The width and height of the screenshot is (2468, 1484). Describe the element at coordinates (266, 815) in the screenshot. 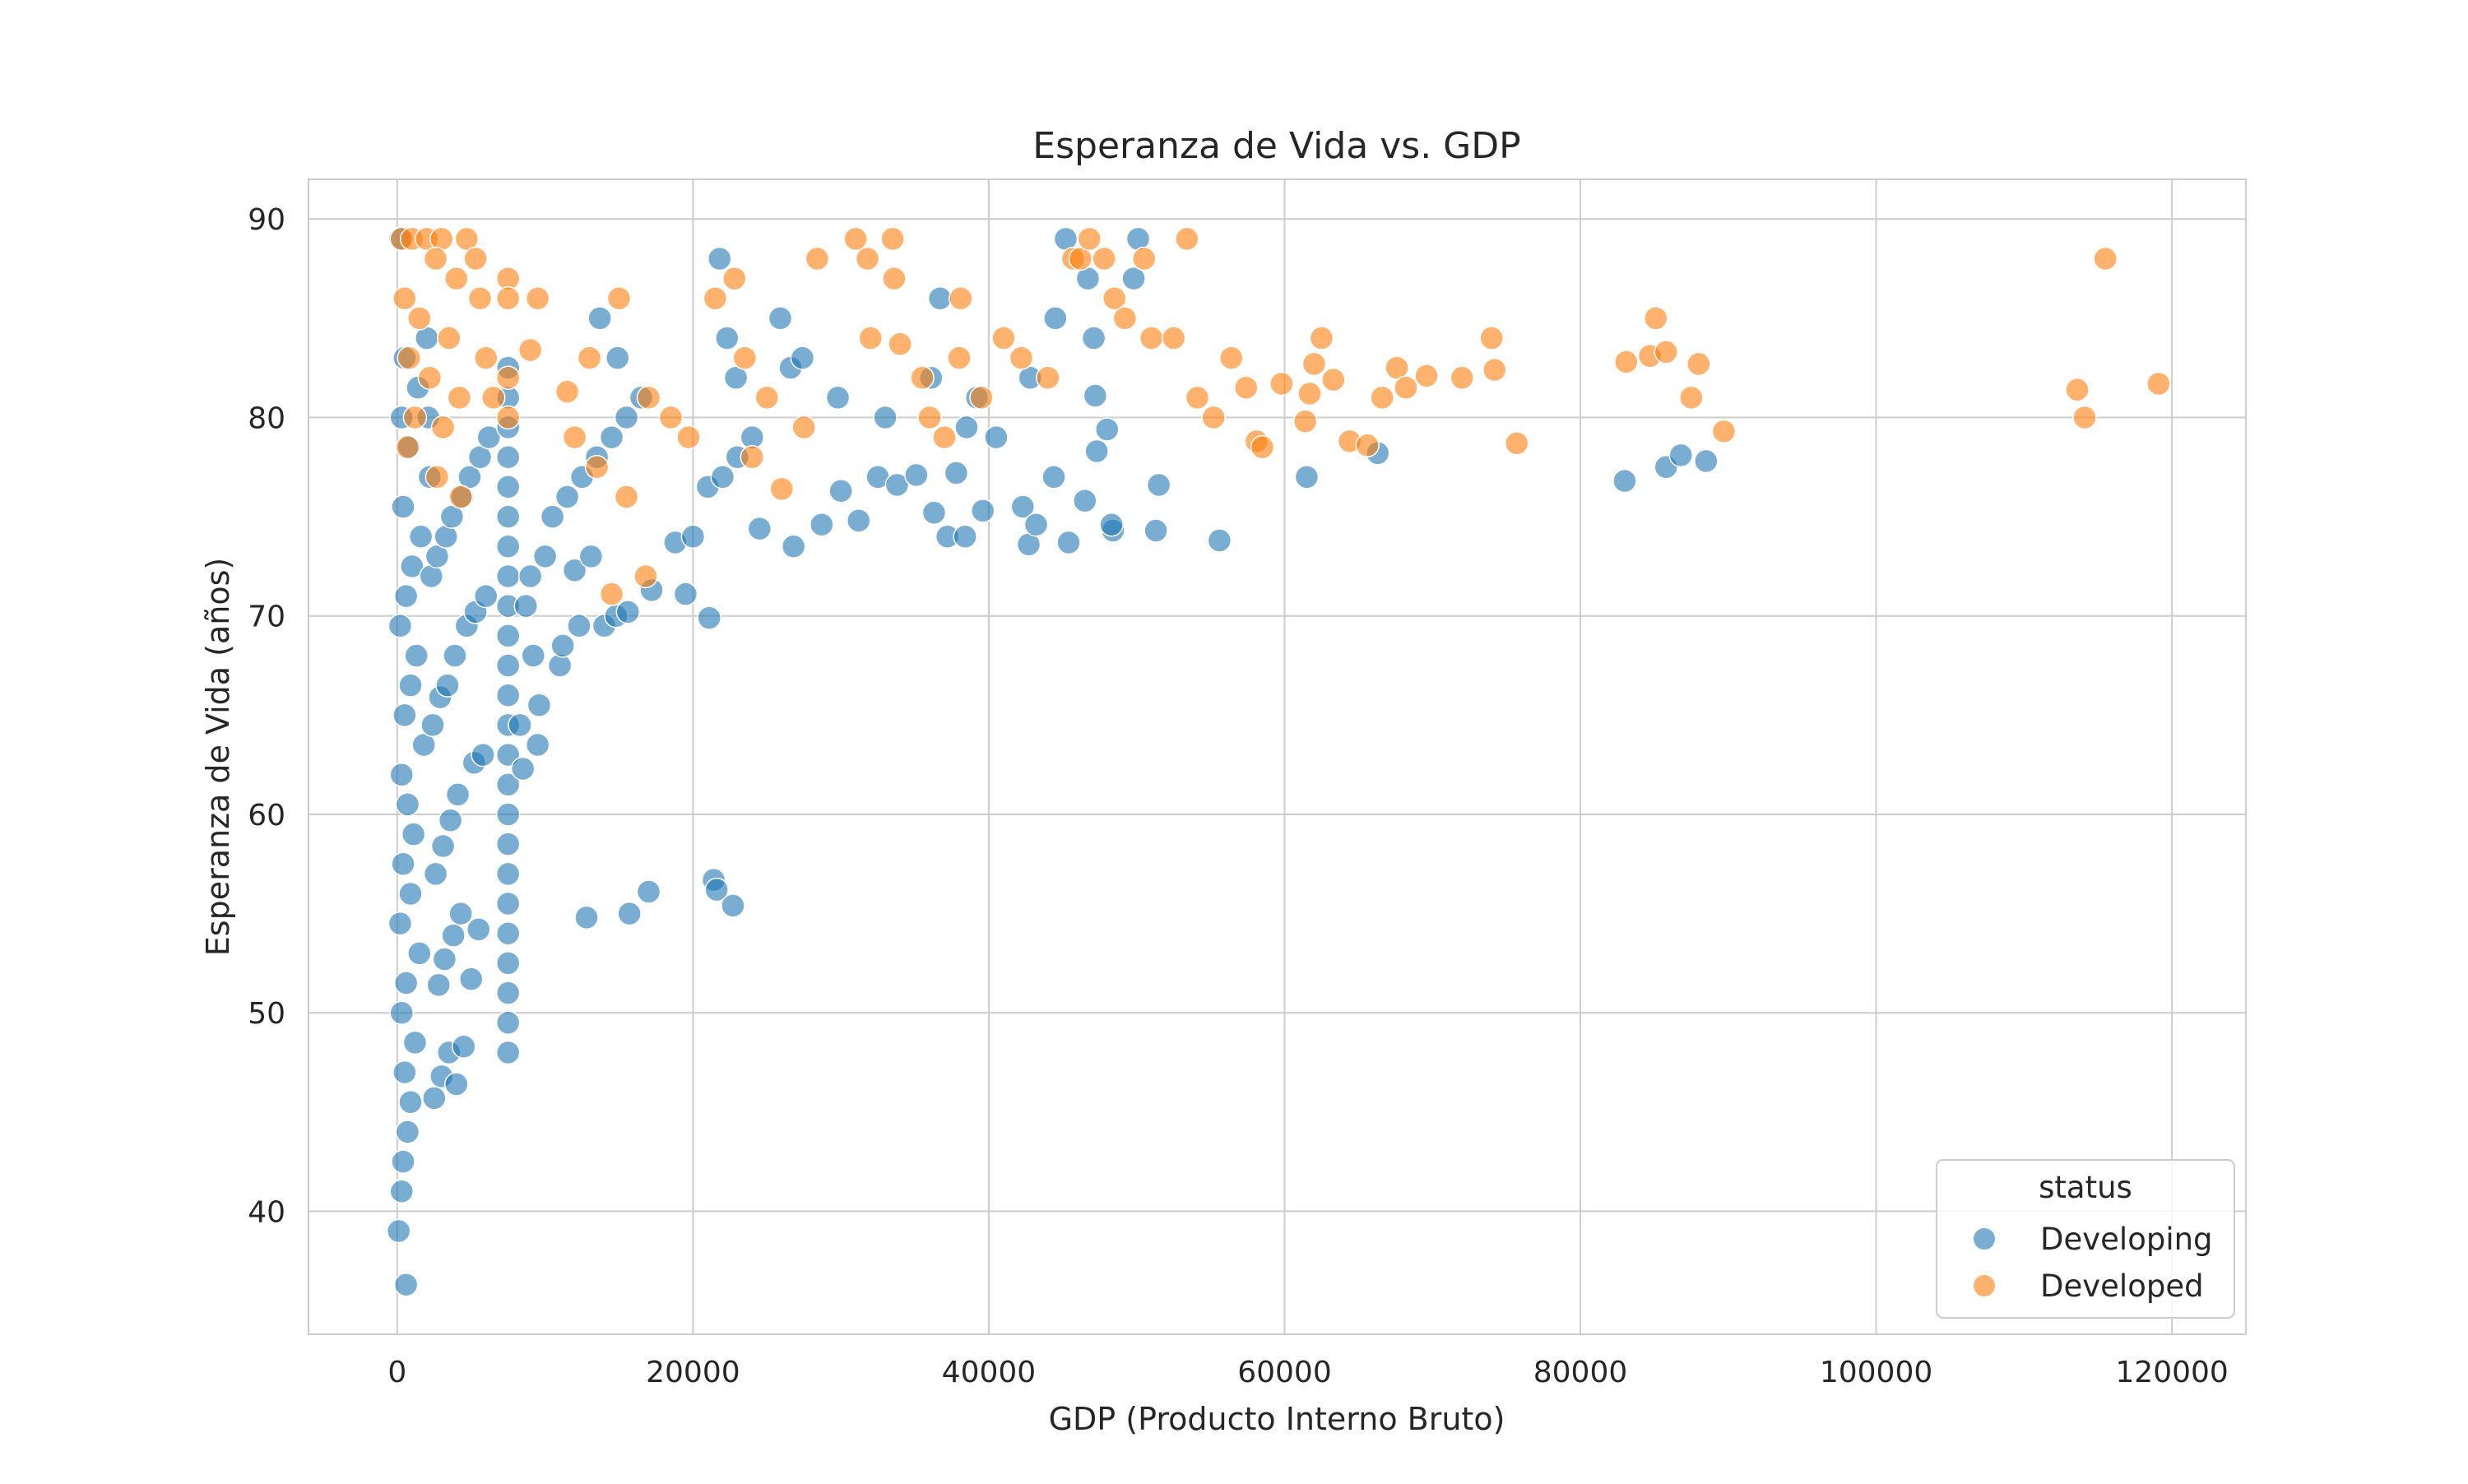

I see `y-tick-label: 60` at that location.